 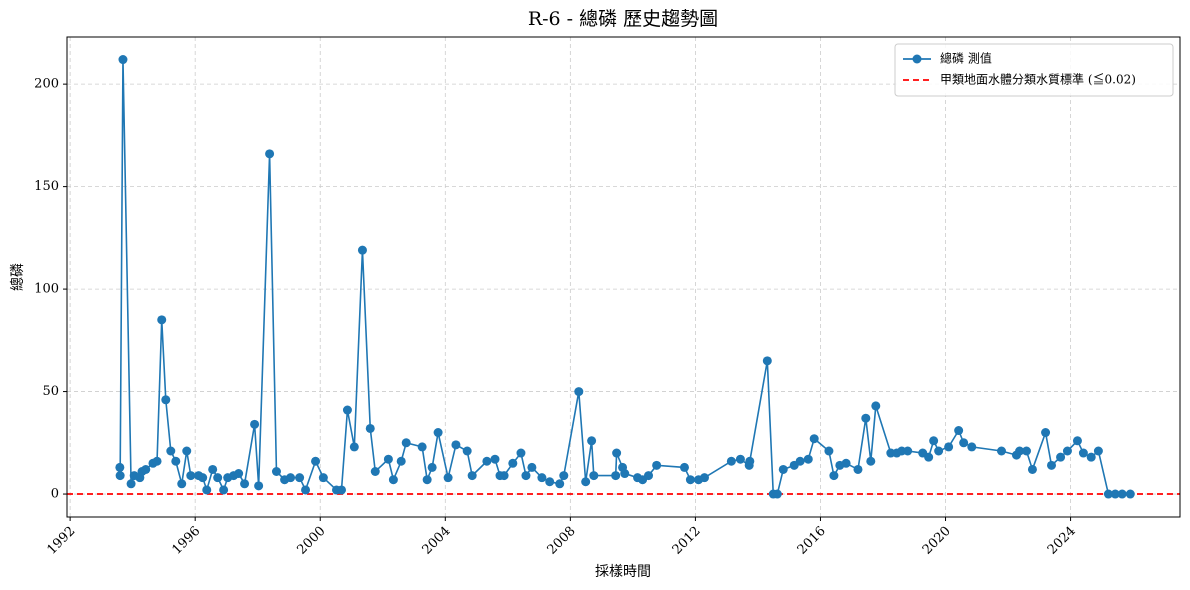 I want to click on y-tick-label: 200, so click(x=46, y=84).